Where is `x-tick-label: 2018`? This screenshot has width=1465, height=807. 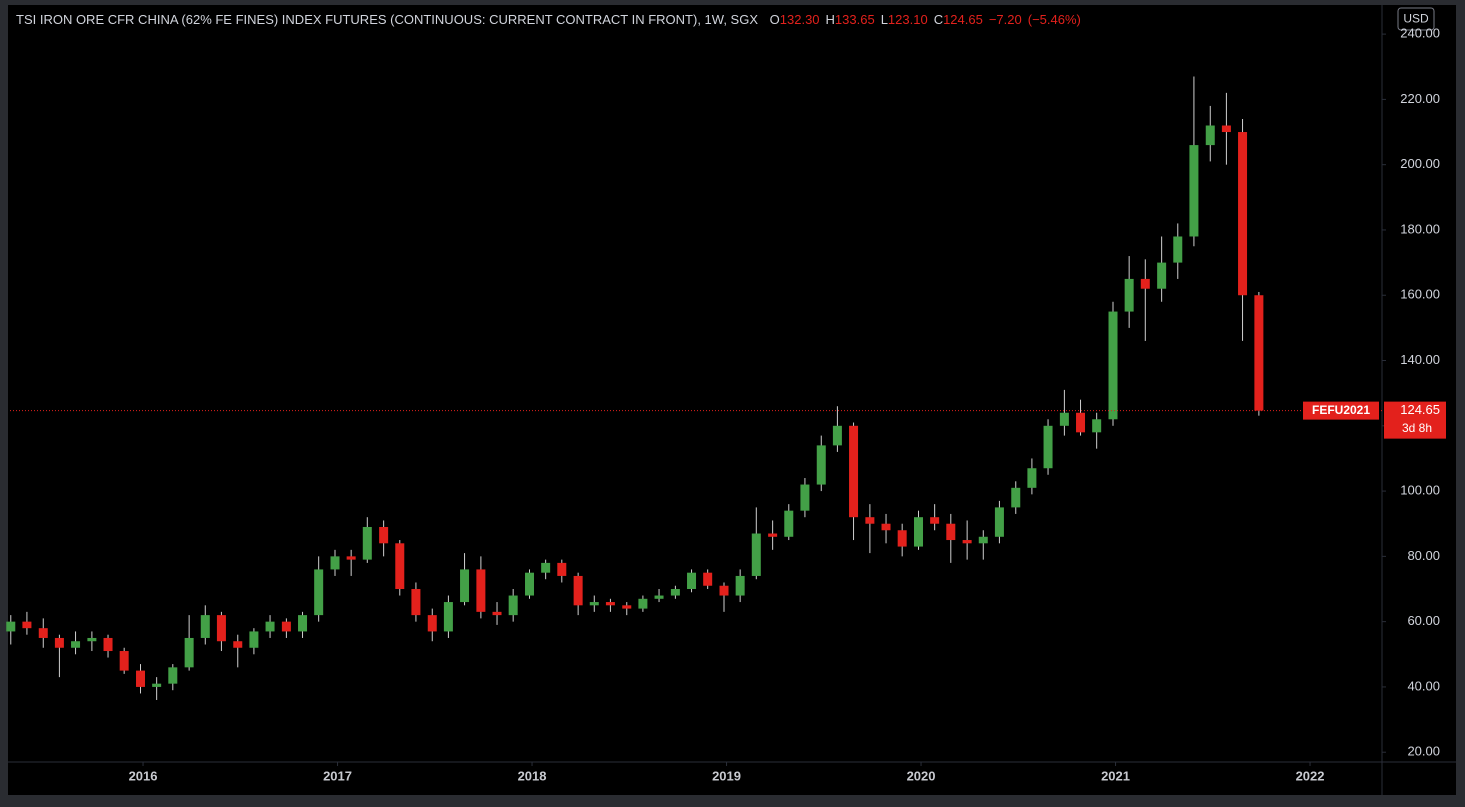 x-tick-label: 2018 is located at coordinates (532, 775).